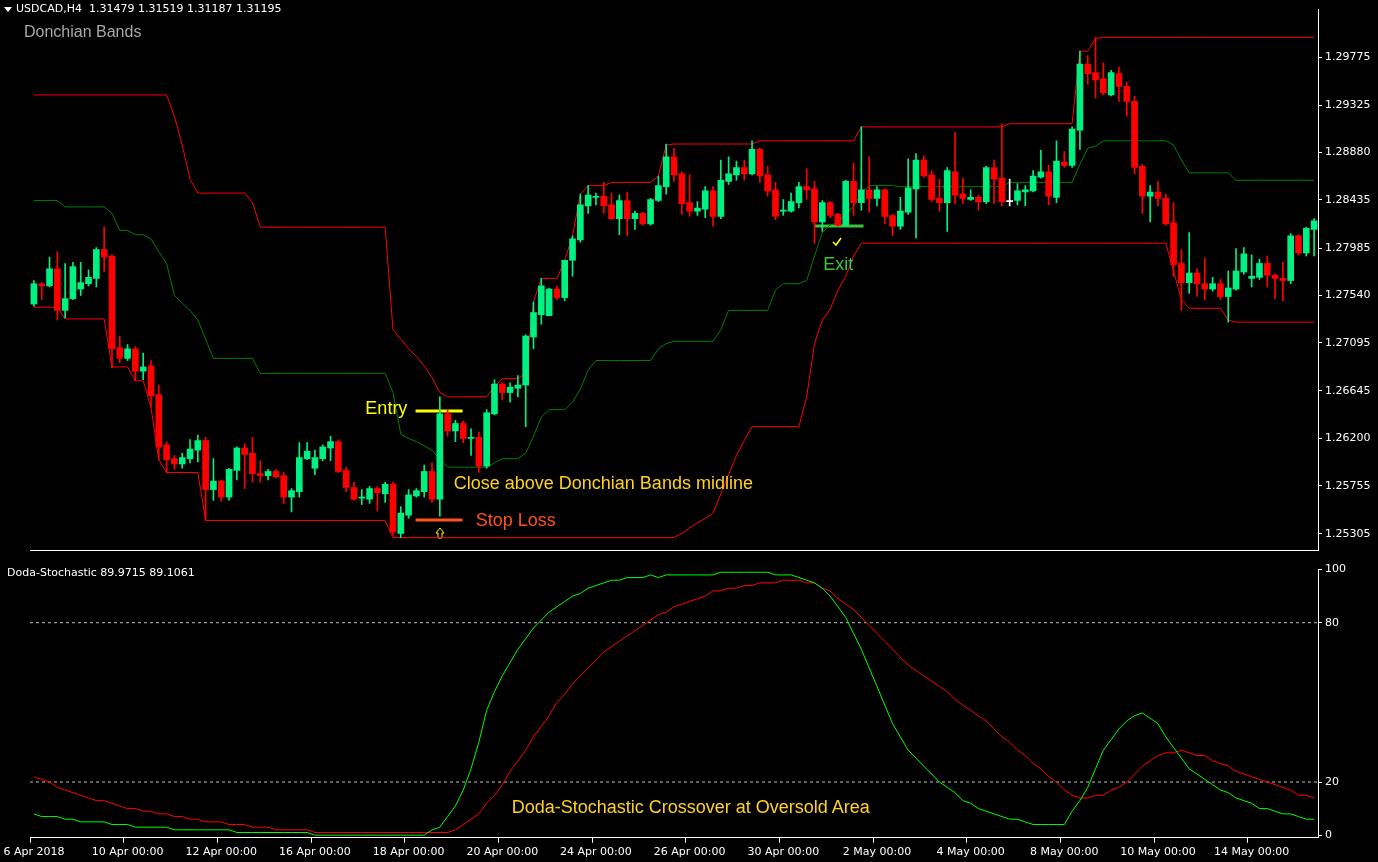 The width and height of the screenshot is (1378, 862). What do you see at coordinates (1348, 199) in the screenshot?
I see `y-tick-label: 1.28435` at bounding box center [1348, 199].